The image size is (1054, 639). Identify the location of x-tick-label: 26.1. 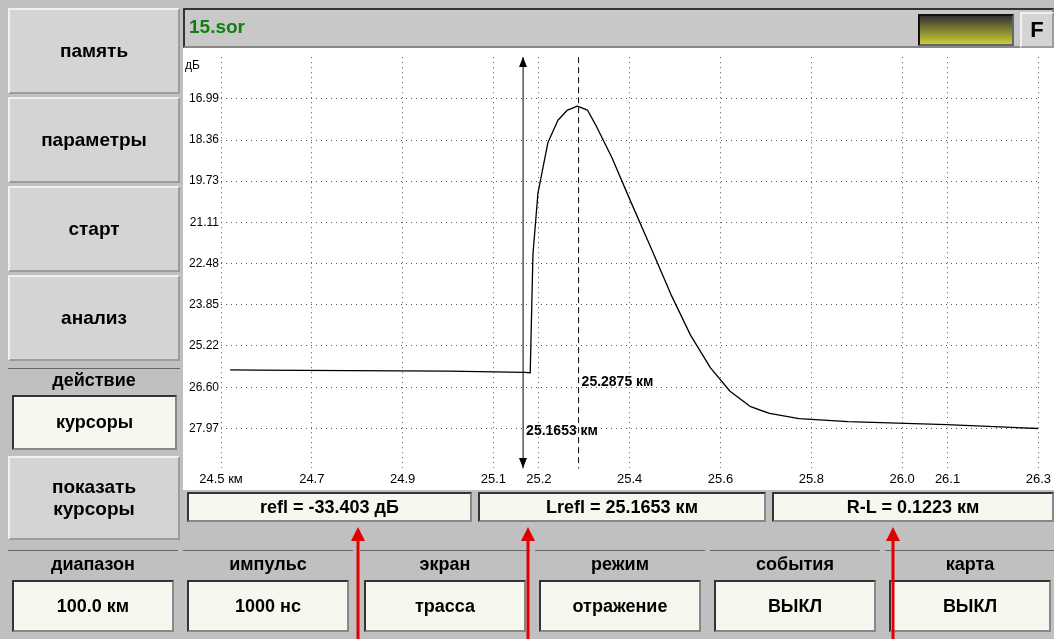
(947, 478).